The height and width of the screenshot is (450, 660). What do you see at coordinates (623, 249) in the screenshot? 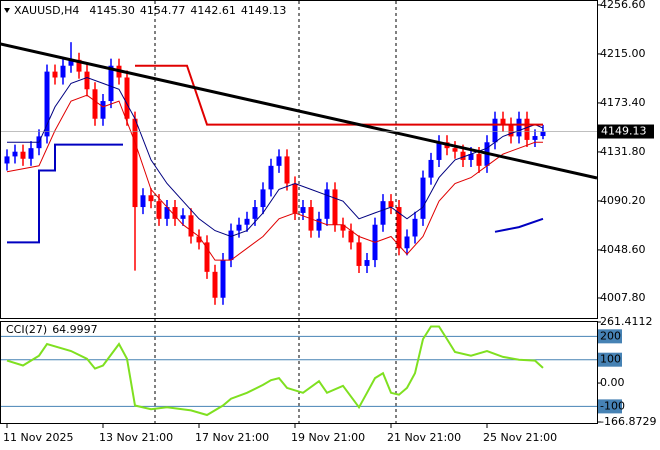
I see `y-tick-label: 4048.60` at bounding box center [623, 249].